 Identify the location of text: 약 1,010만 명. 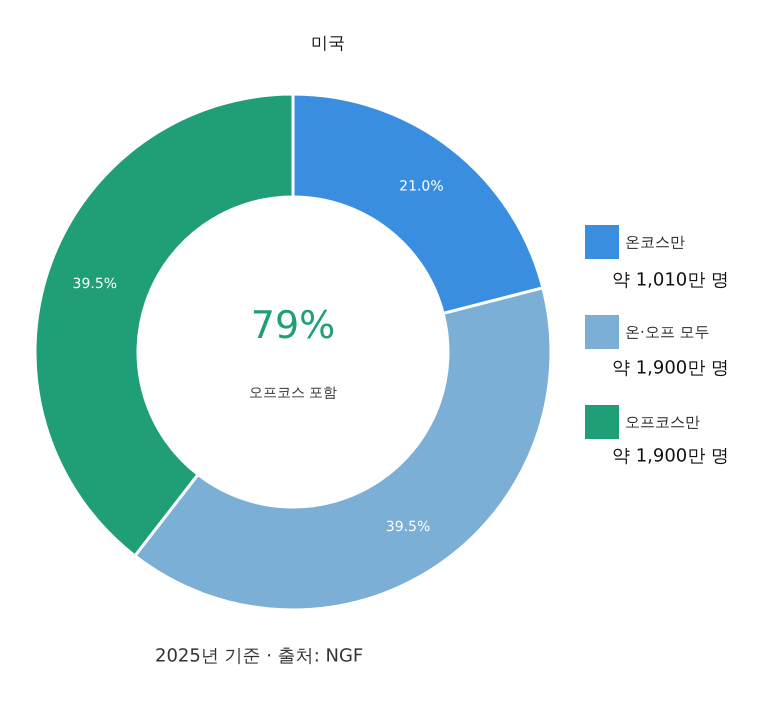
(670, 280).